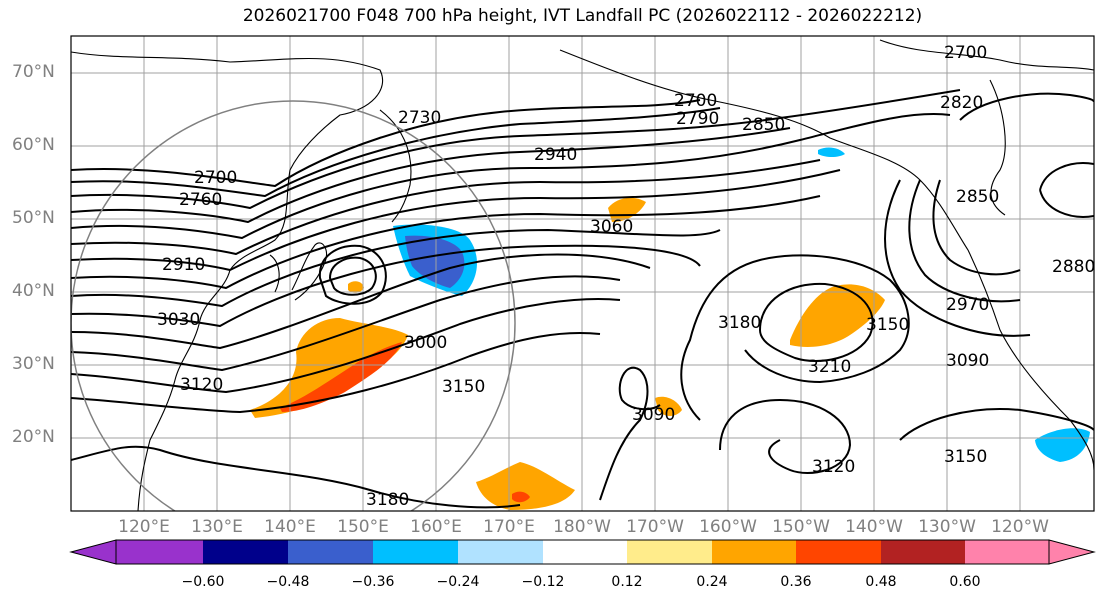 The height and width of the screenshot is (604, 1105). What do you see at coordinates (435, 261) in the screenshot?
I see `ivt-strong-negative-region-kuril` at bounding box center [435, 261].